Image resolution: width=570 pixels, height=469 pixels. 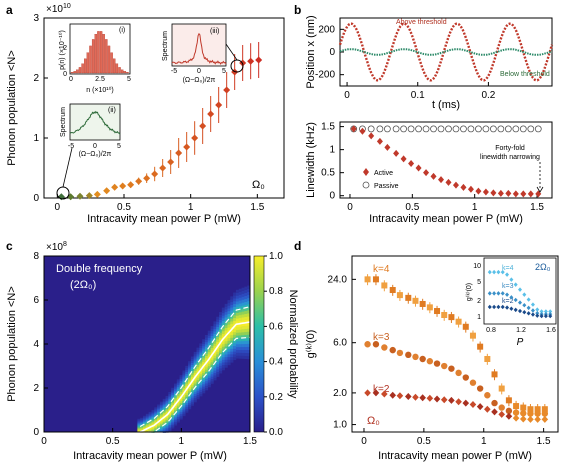 What do you see at coordinates (418, 95) in the screenshot?
I see `x-tick-label: 0.1` at bounding box center [418, 95].